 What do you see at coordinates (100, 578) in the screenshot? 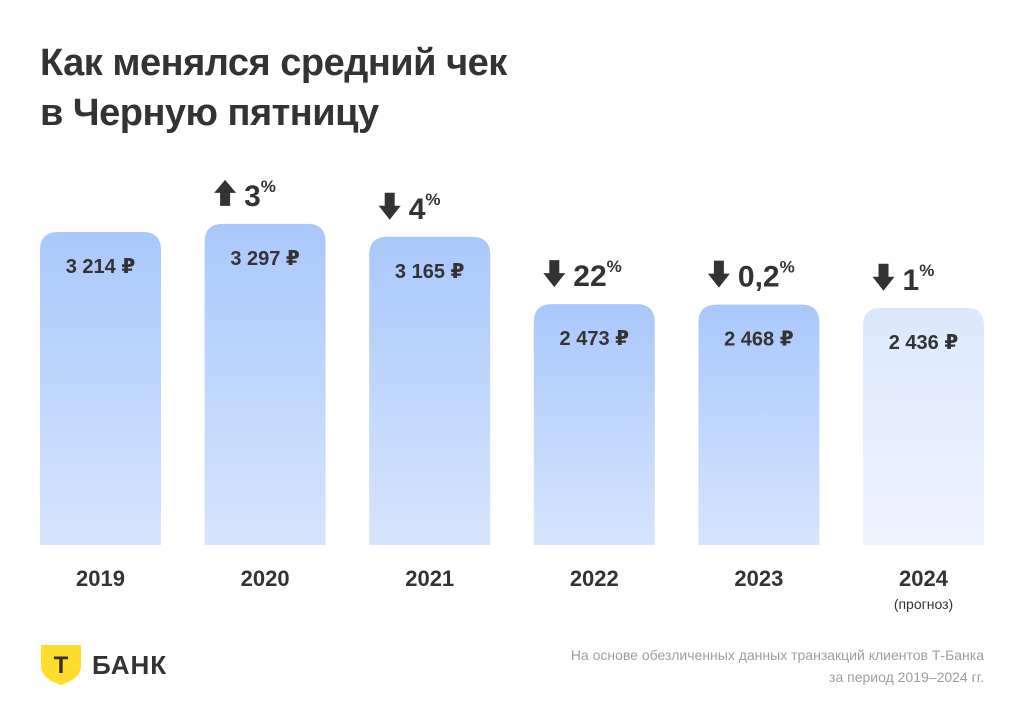
I see `x-tick-label-2019: 2019` at bounding box center [100, 578].